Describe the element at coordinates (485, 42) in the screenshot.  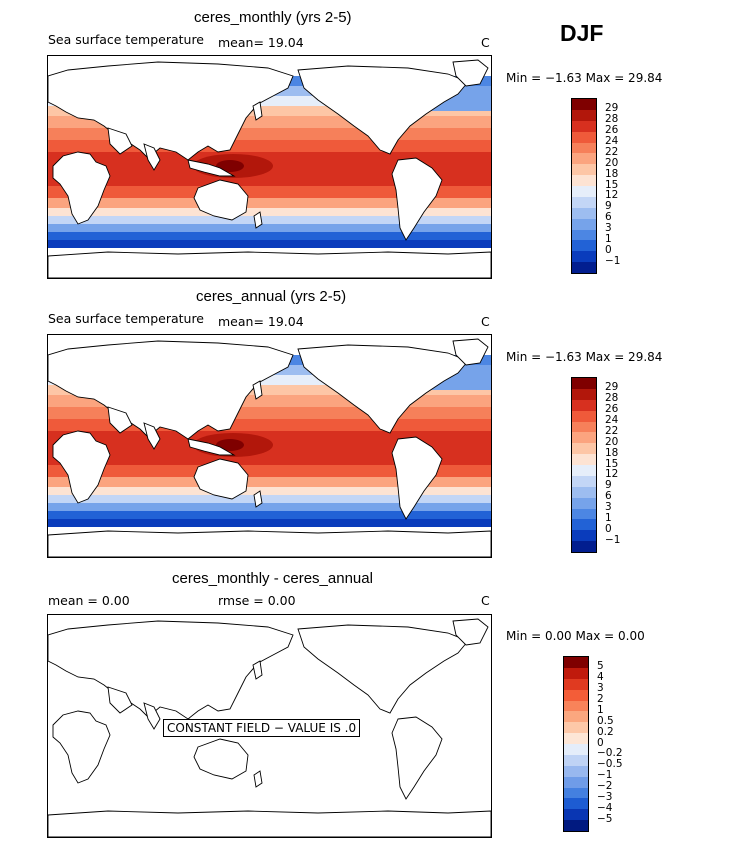
I see `panel1-unit-label: C` at that location.